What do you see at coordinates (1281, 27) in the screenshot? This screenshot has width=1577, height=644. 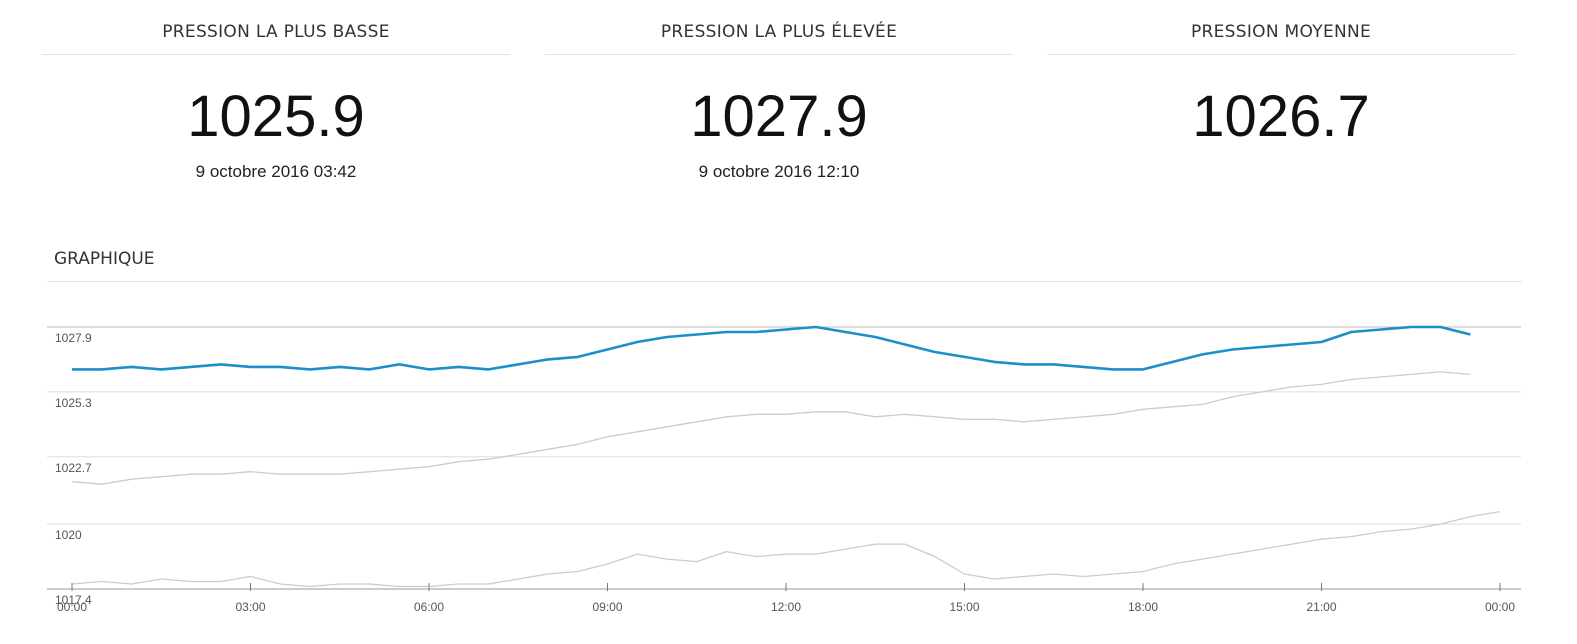 I see `stat-title: PRESSION MOYENNE` at bounding box center [1281, 27].